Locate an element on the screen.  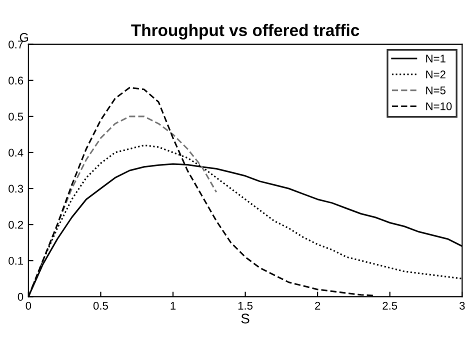
y-tick-label: 0.4 is located at coordinates (16, 152).